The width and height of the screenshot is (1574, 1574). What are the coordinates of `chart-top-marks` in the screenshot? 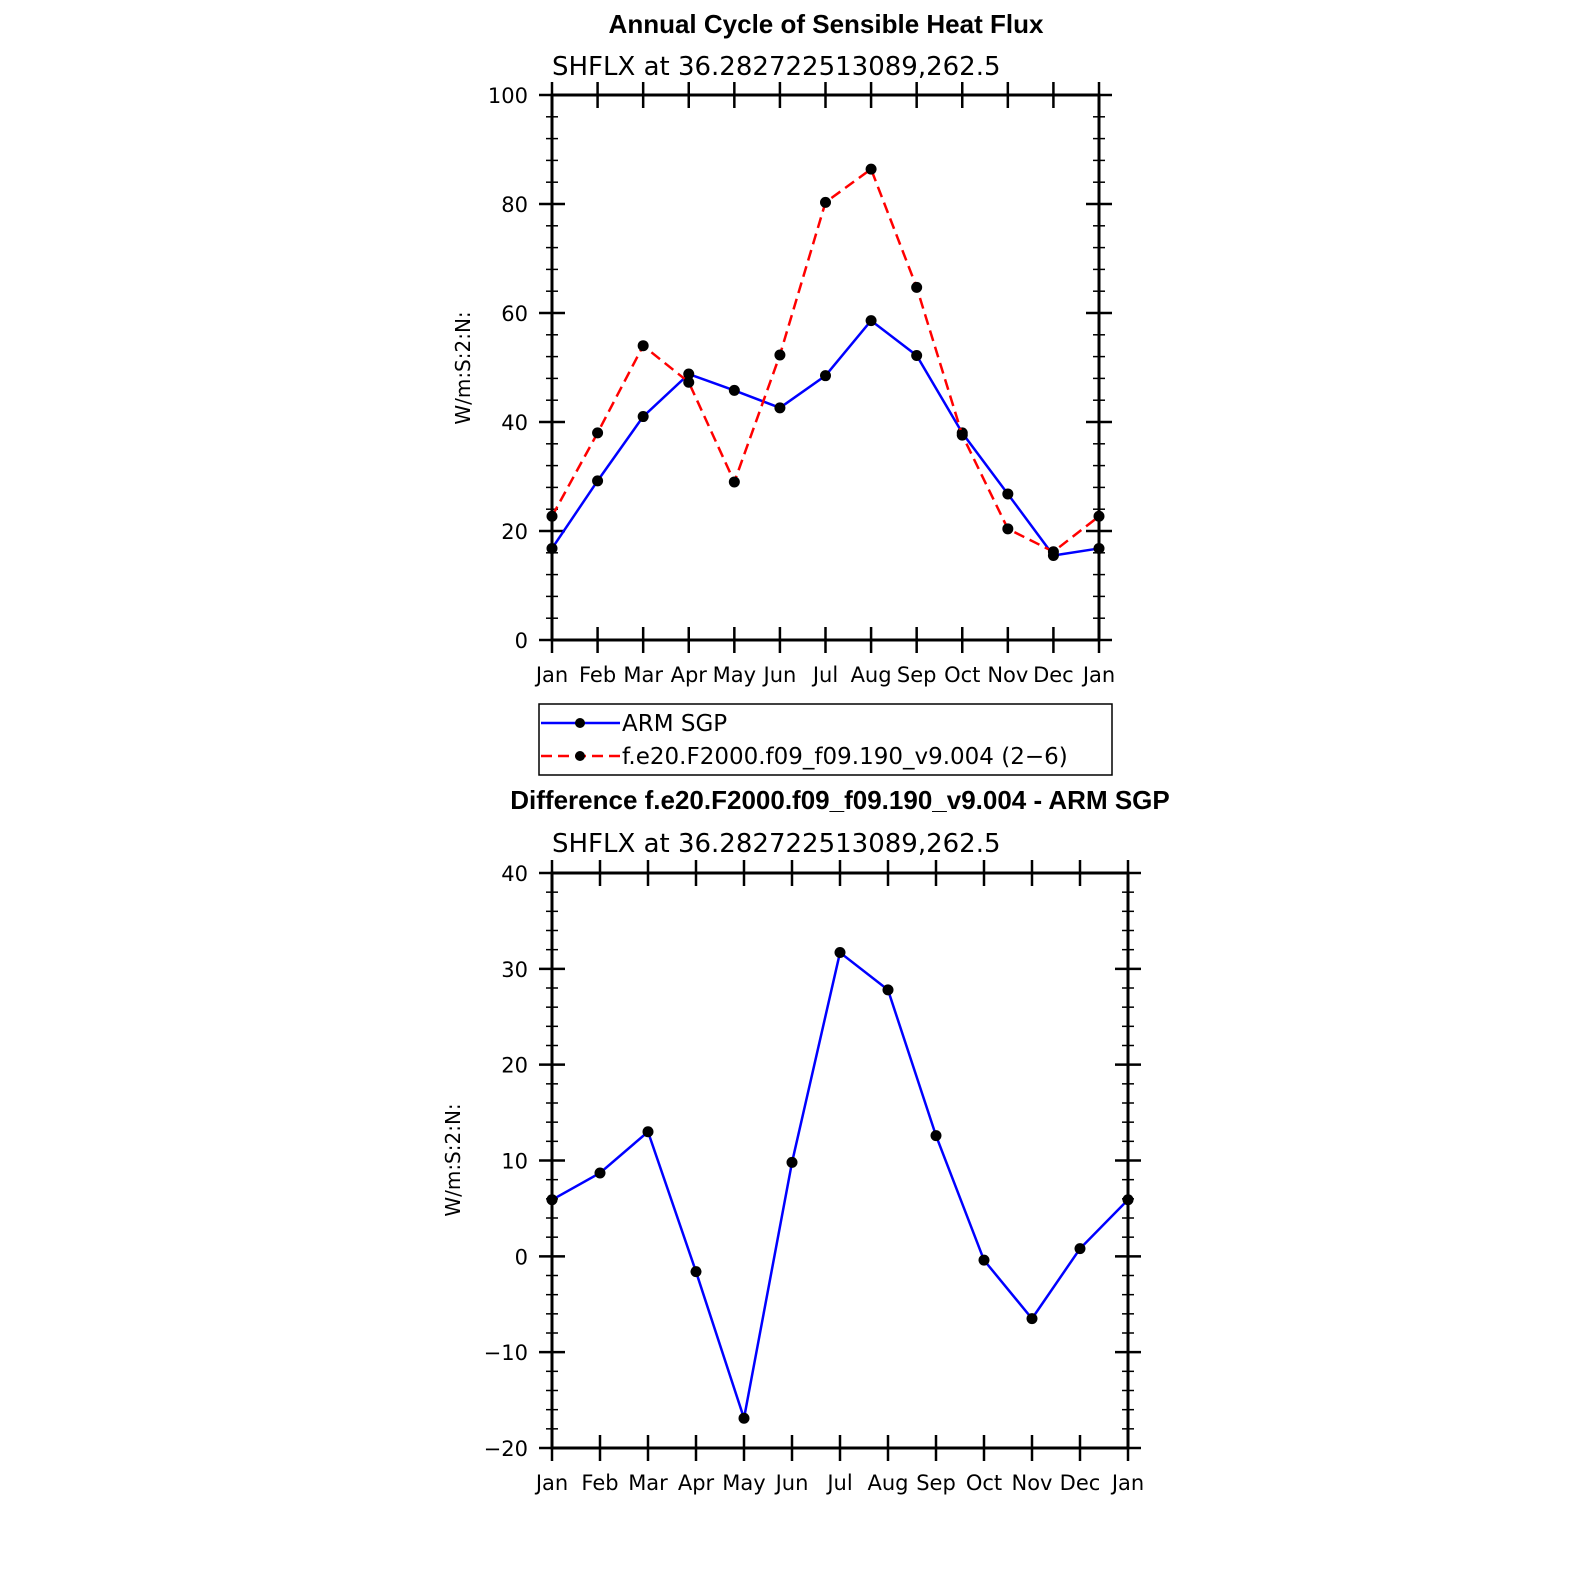 It's located at (825, 362).